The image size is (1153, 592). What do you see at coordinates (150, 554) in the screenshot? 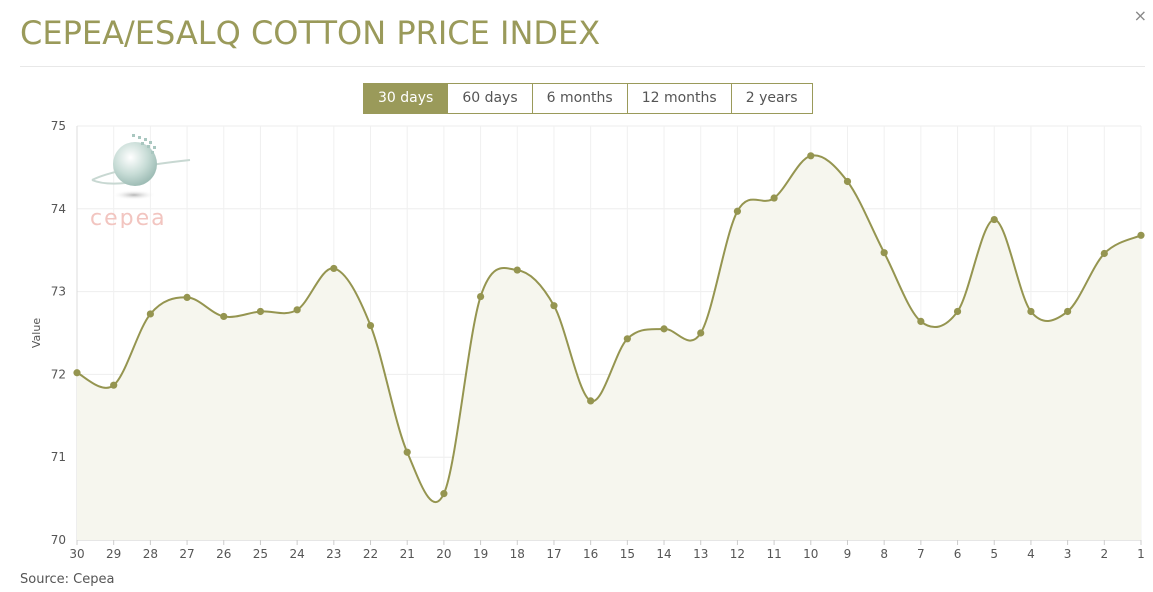
I see `x-tick-label: 28` at bounding box center [150, 554].